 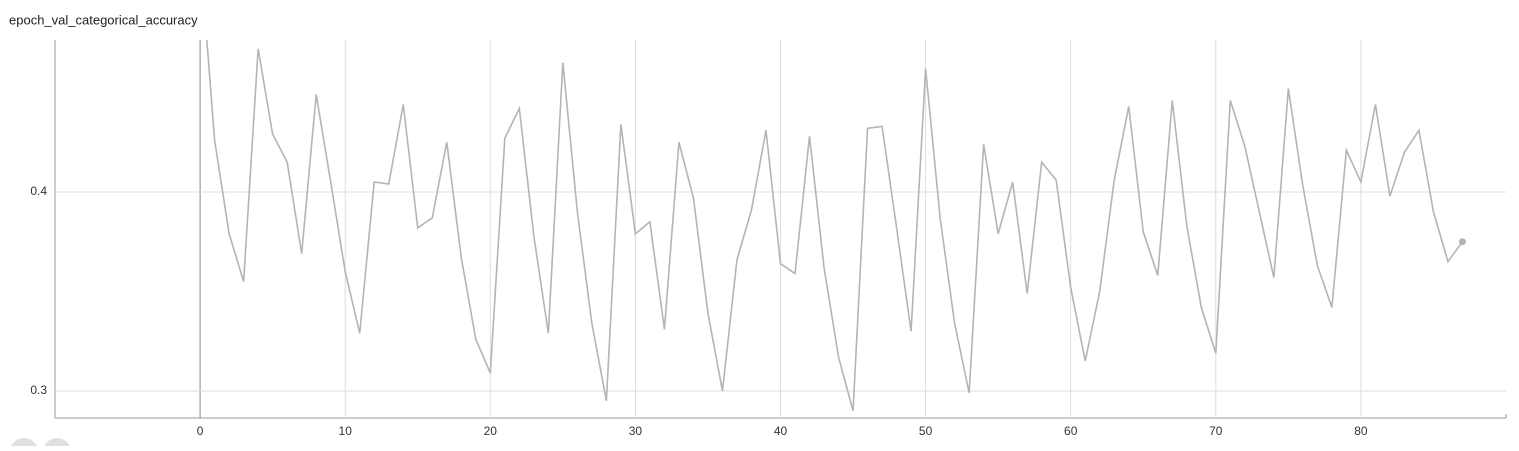 What do you see at coordinates (38, 191) in the screenshot?
I see `y-tick-label: 0.4` at bounding box center [38, 191].